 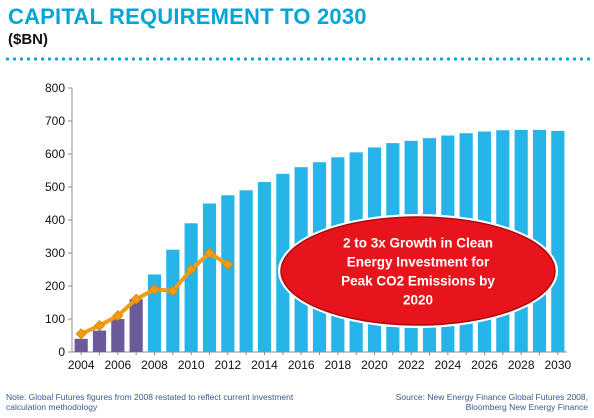 I want to click on x-tick-label: 2024, so click(x=447, y=365).